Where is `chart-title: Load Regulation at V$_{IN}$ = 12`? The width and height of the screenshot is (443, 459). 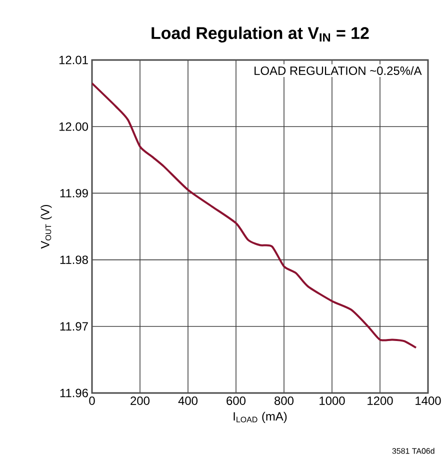
chart-title: Load Regulation at V$_{IN}$ = 12 is located at coordinates (260, 34).